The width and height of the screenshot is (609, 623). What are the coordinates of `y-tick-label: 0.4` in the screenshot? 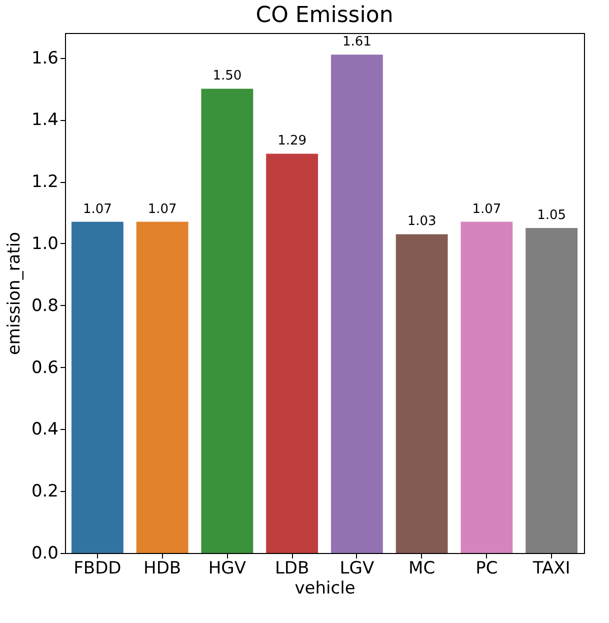 It's located at (44, 430).